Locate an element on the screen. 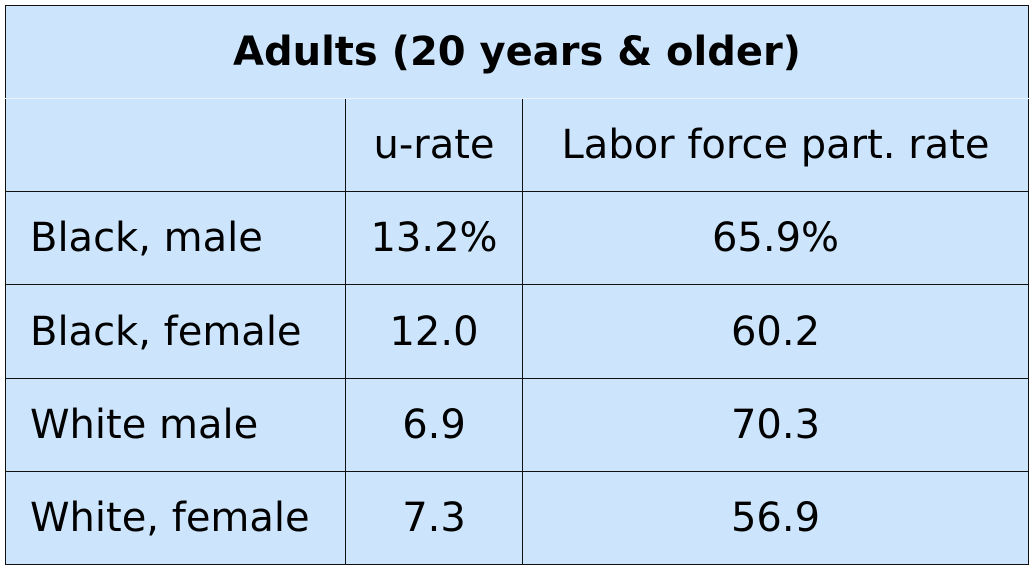 The width and height of the screenshot is (1034, 569). u-rate-cell: 6.9 is located at coordinates (434, 424).